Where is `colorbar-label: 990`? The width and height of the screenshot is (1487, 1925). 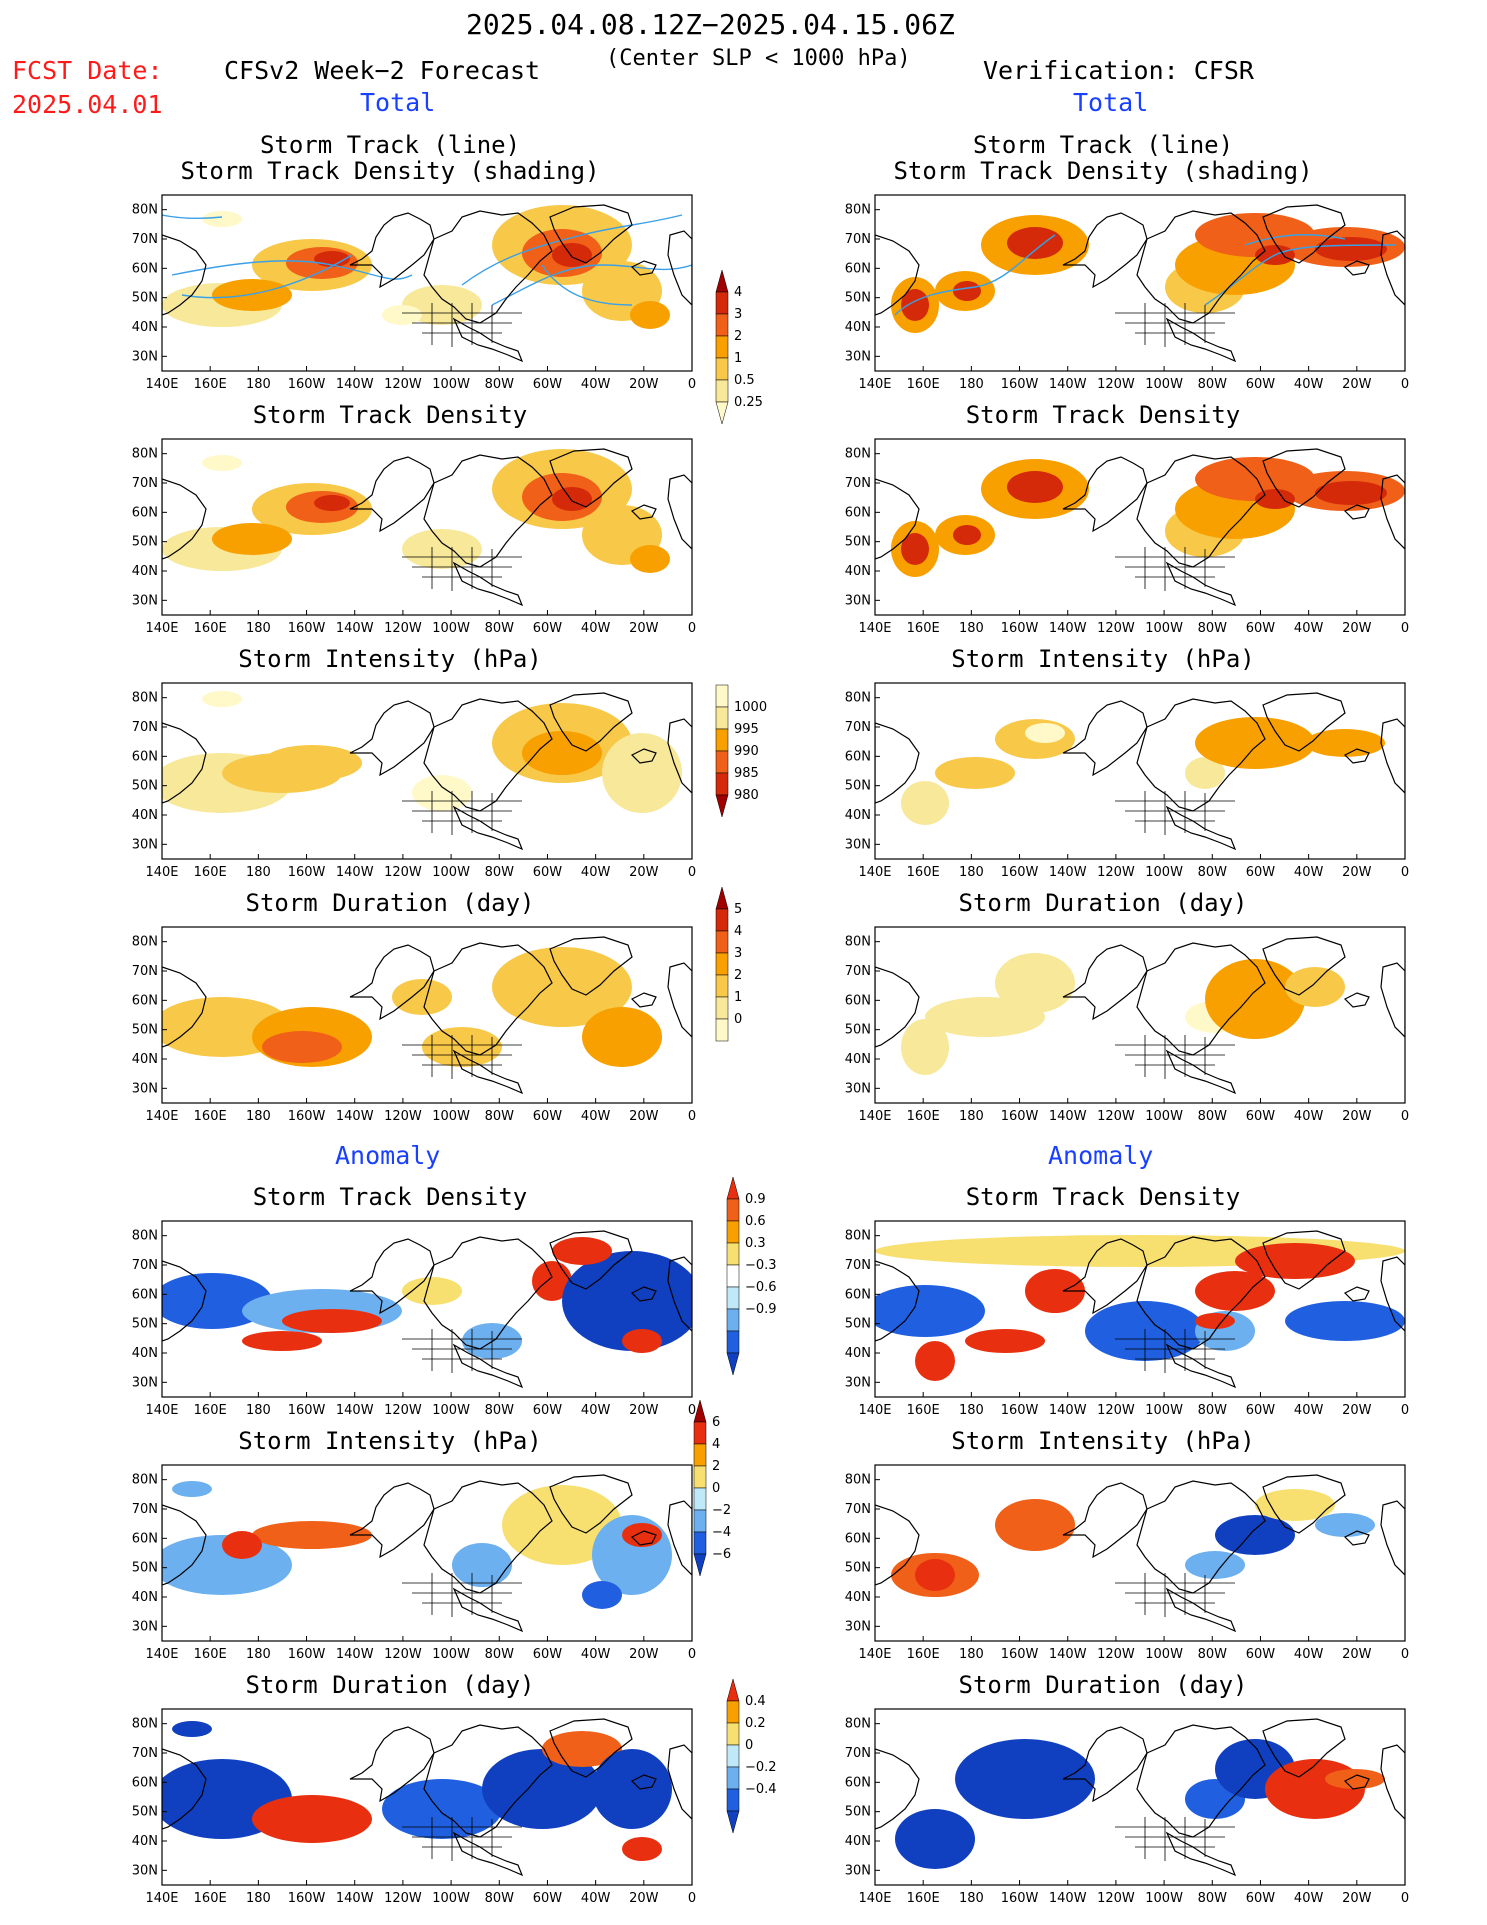 colorbar-label: 990 is located at coordinates (746, 751).